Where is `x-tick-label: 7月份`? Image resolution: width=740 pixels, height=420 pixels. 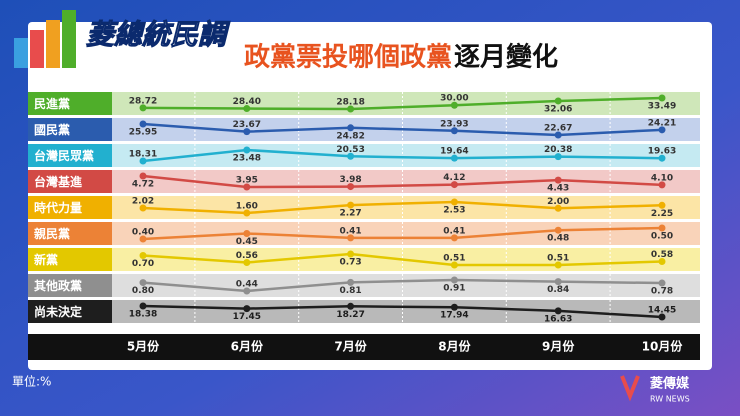
x-tick-label: 7月份 is located at coordinates (350, 346).